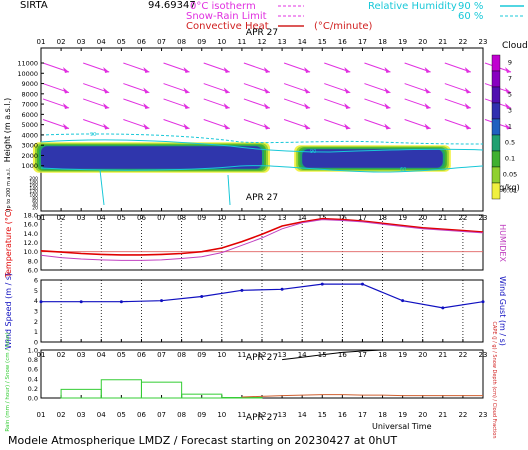 This screenshot has width=528, height=450. Describe the element at coordinates (31, 234) in the screenshot. I see `temperature-tick-label: 14.0` at that location.